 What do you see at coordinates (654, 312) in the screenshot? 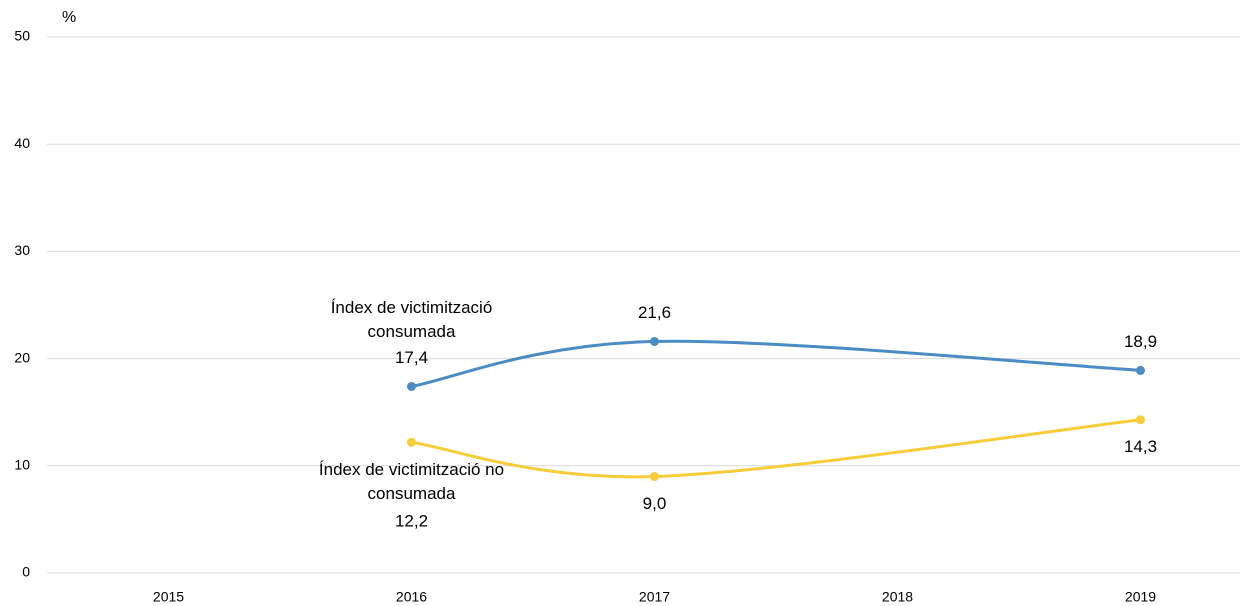
I see `data-label: 21,6` at bounding box center [654, 312].